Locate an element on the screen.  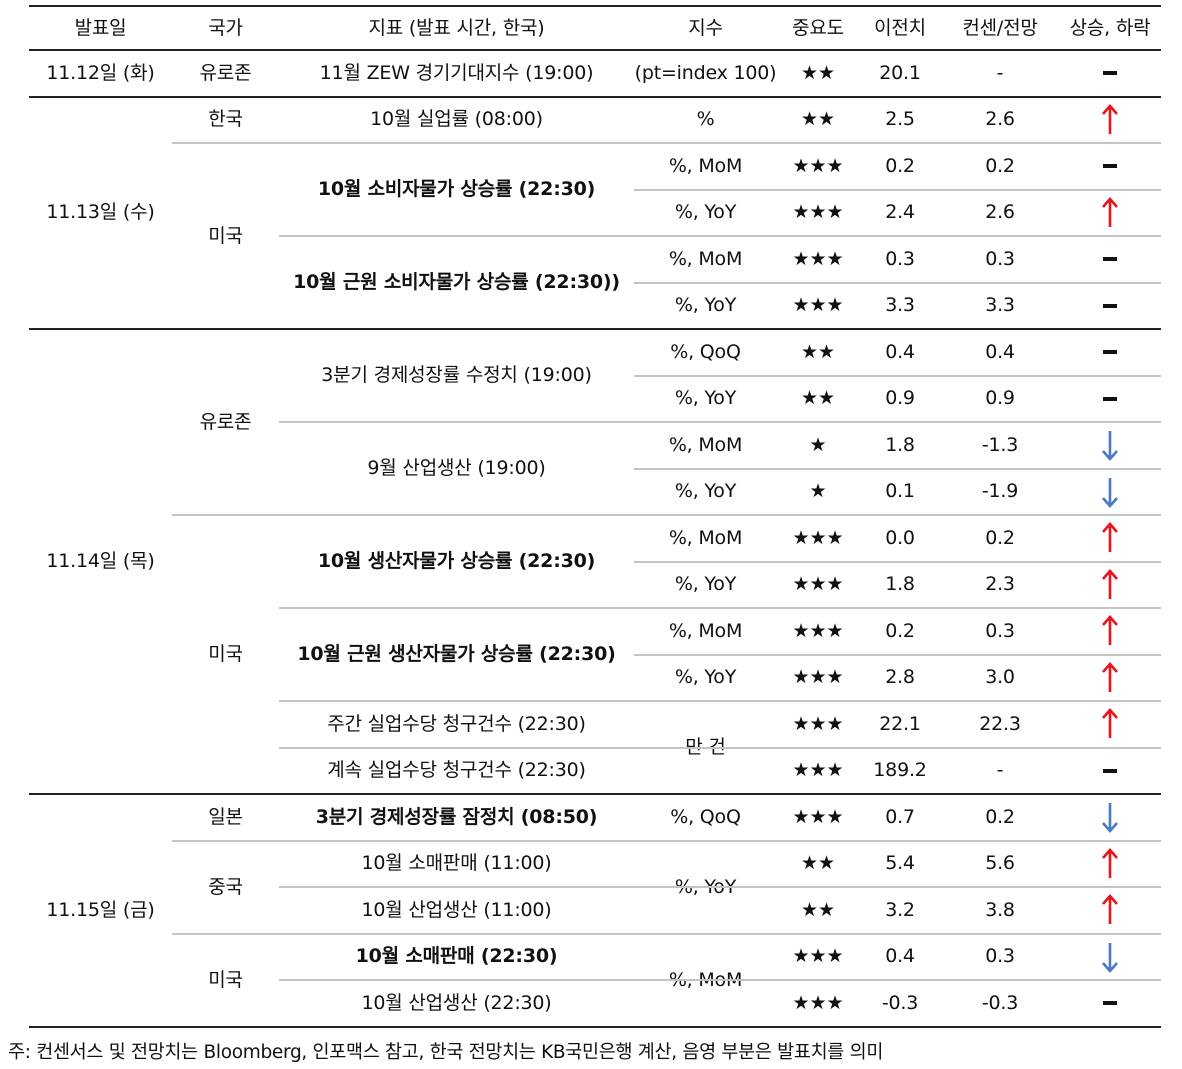
importance-stars: ★ is located at coordinates (818, 444).